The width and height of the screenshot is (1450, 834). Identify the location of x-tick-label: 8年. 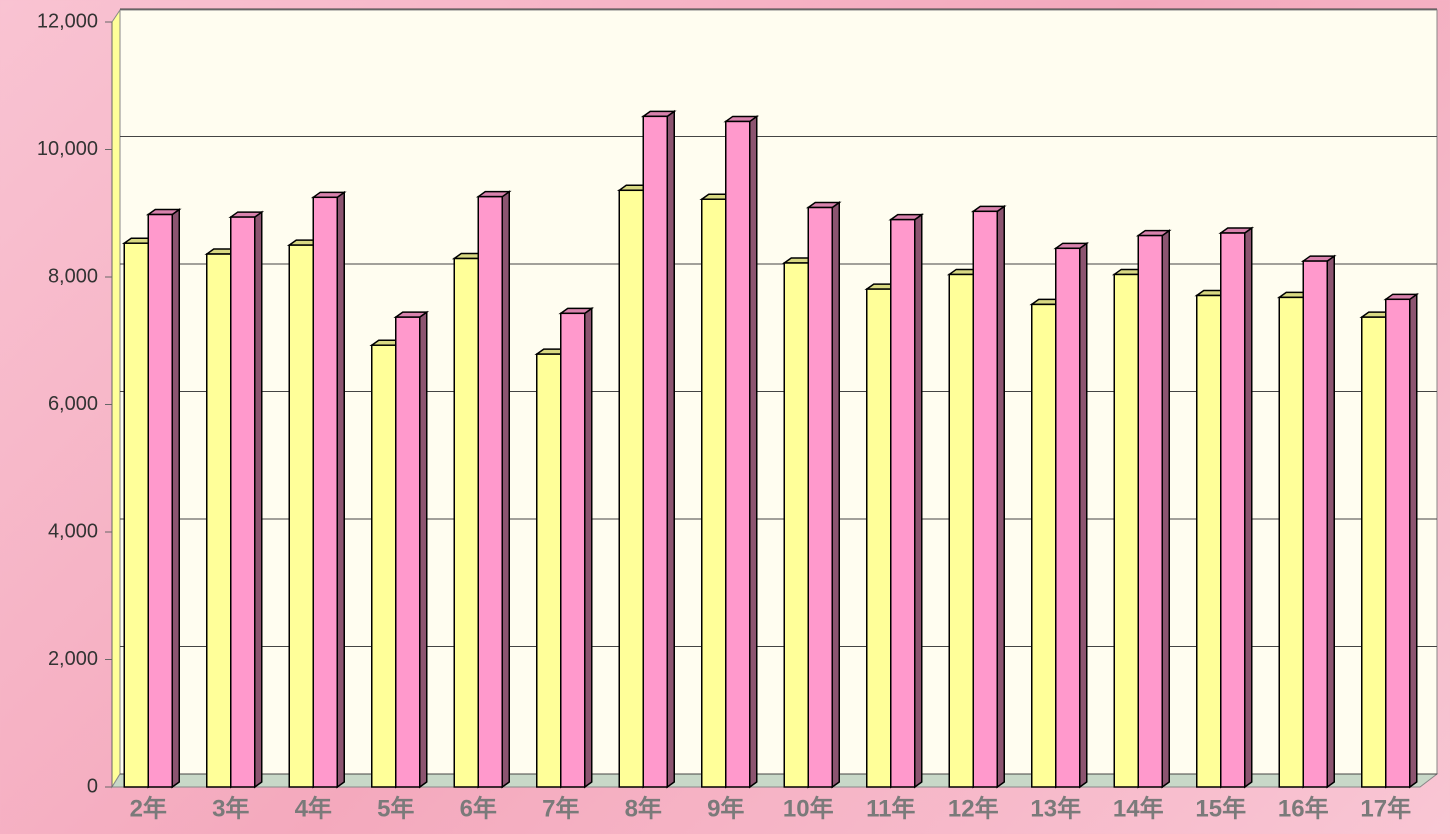
(643, 808).